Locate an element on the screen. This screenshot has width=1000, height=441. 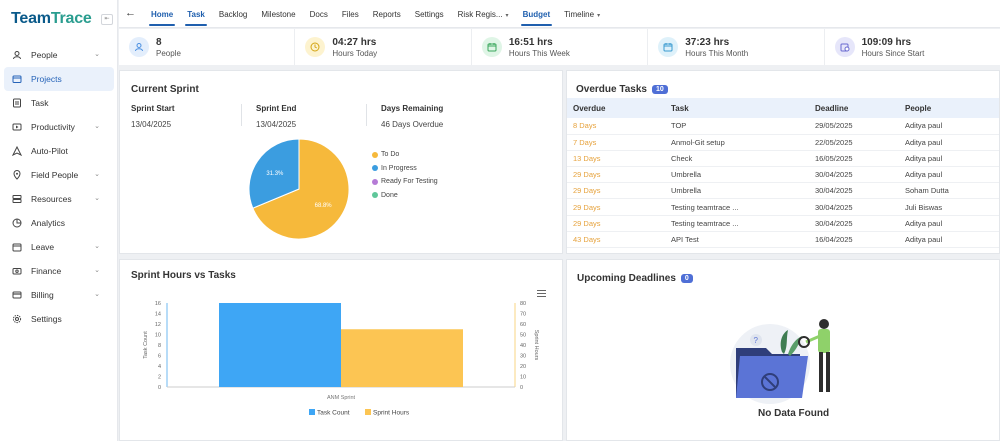
stat-label: People is located at coordinates (168, 53).